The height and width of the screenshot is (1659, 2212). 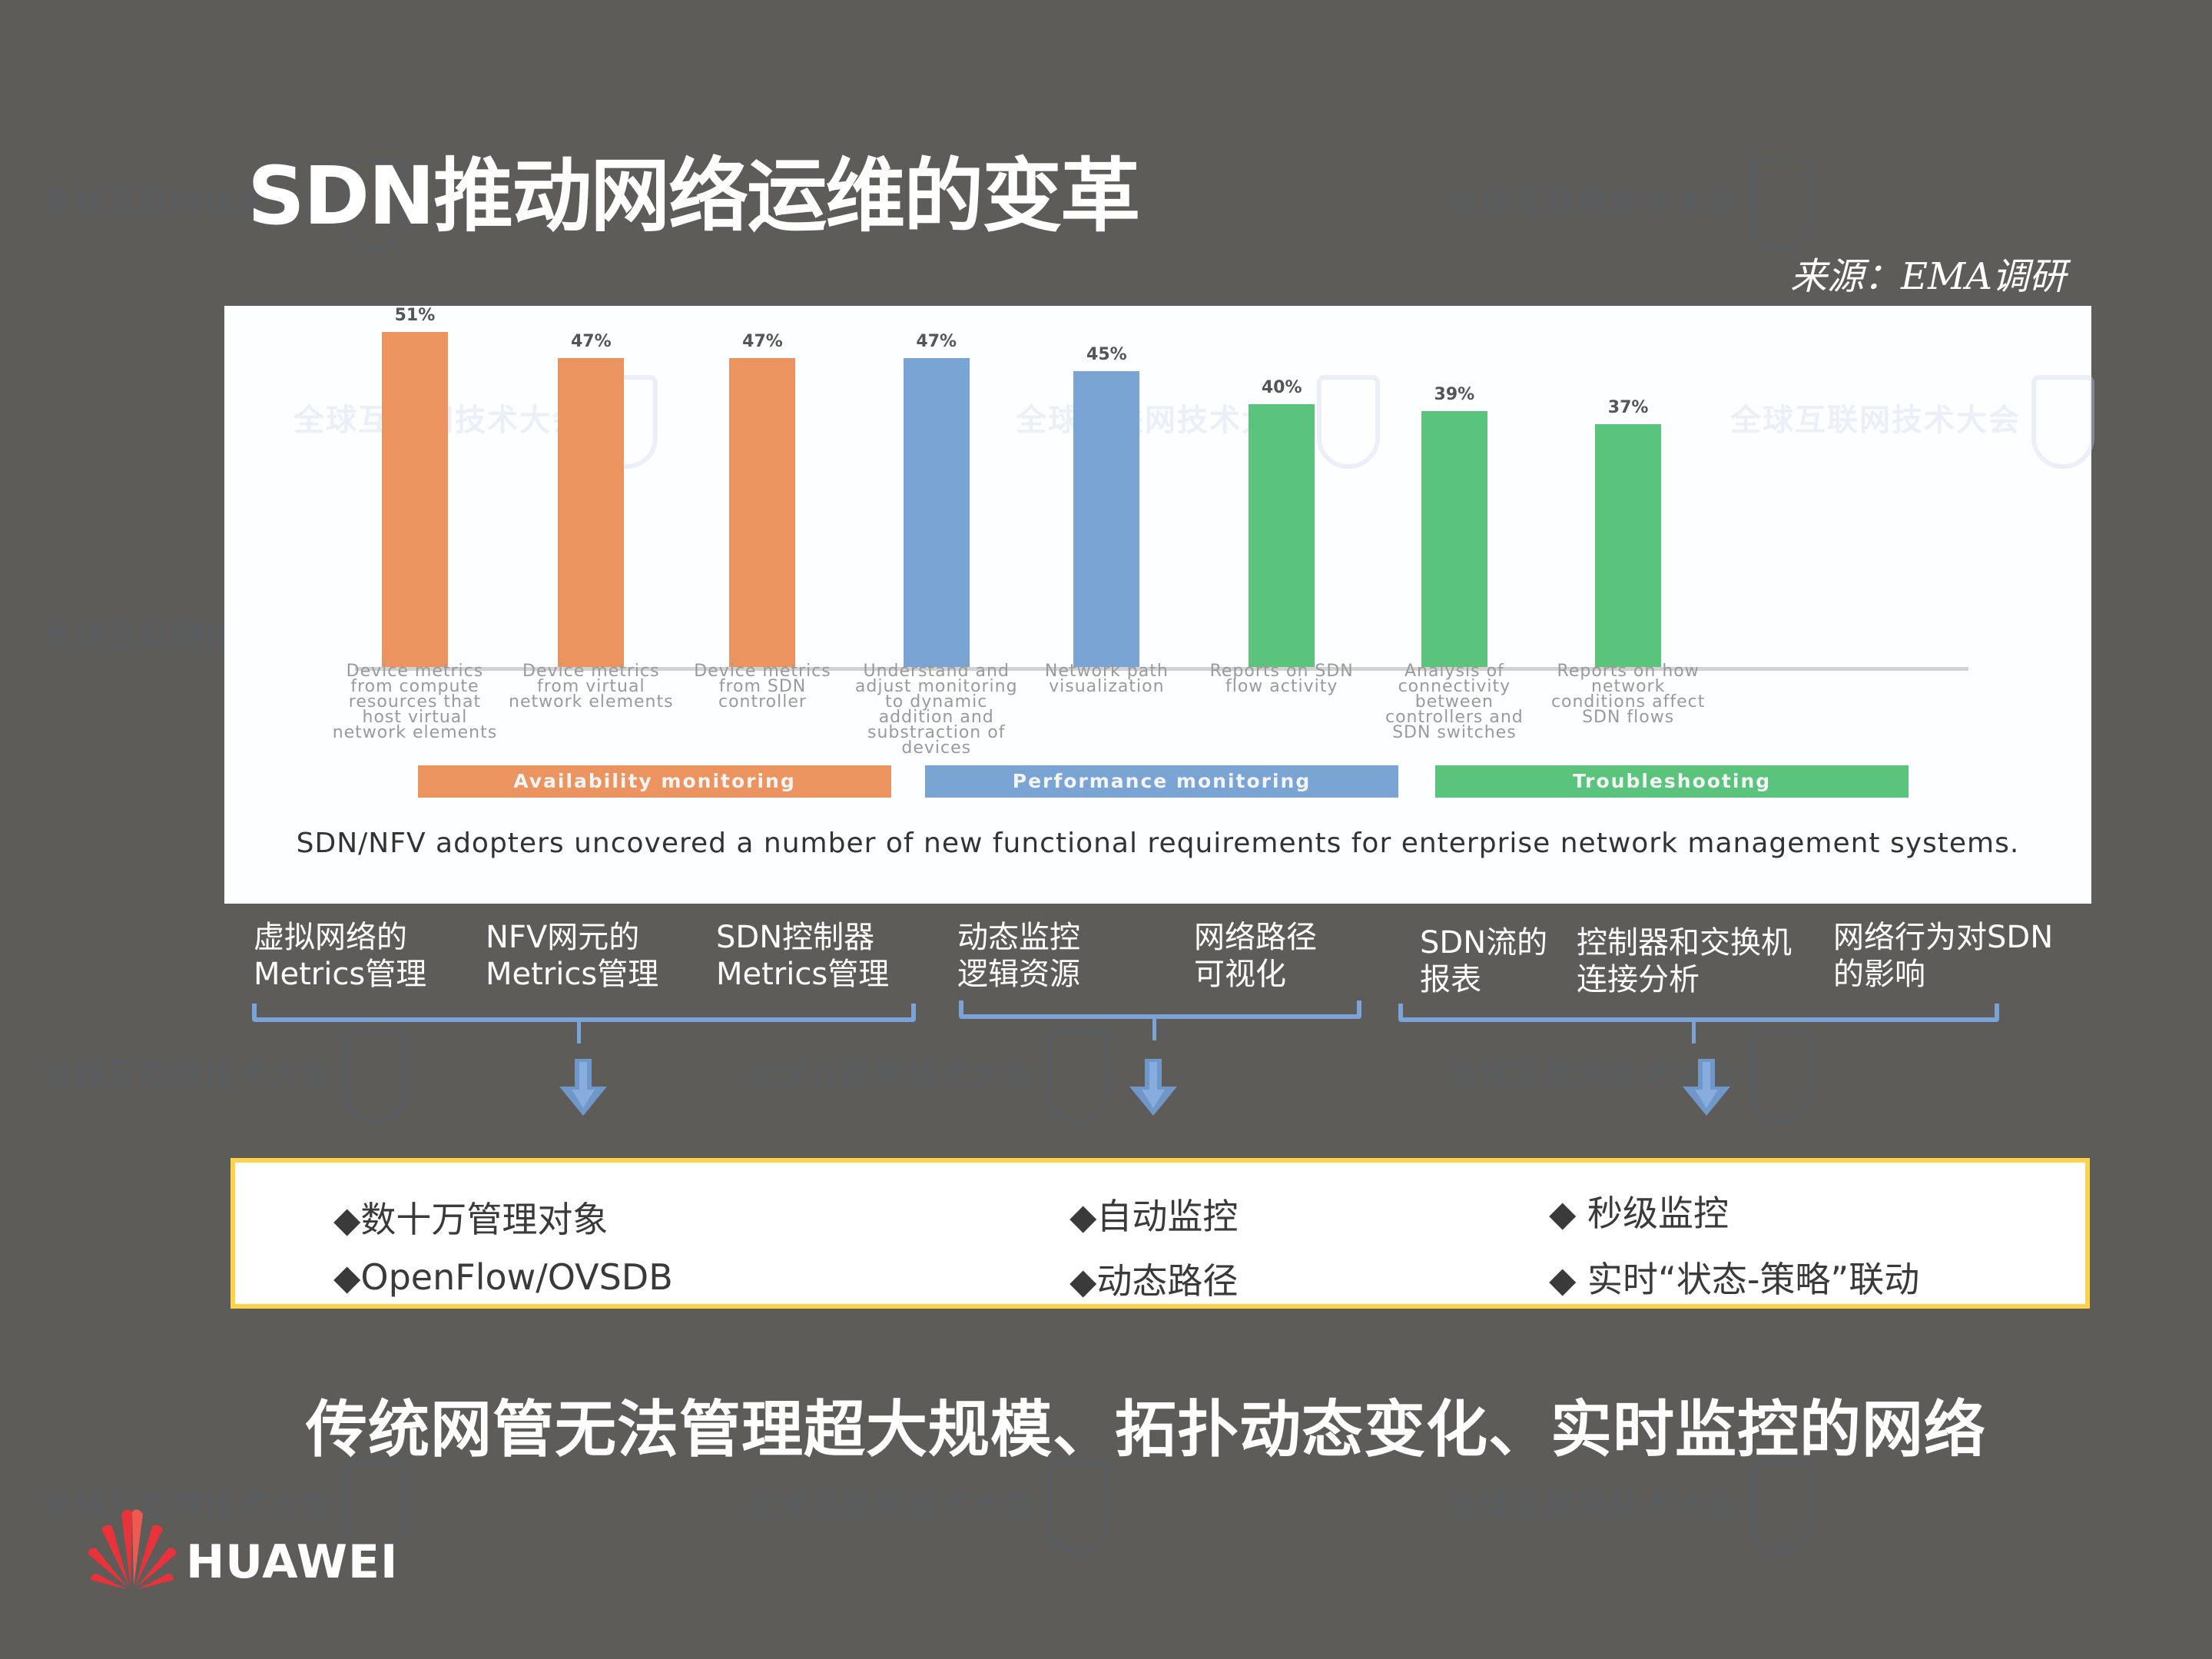 What do you see at coordinates (1698, 1013) in the screenshot?
I see `bracket-troubleshooting` at bounding box center [1698, 1013].